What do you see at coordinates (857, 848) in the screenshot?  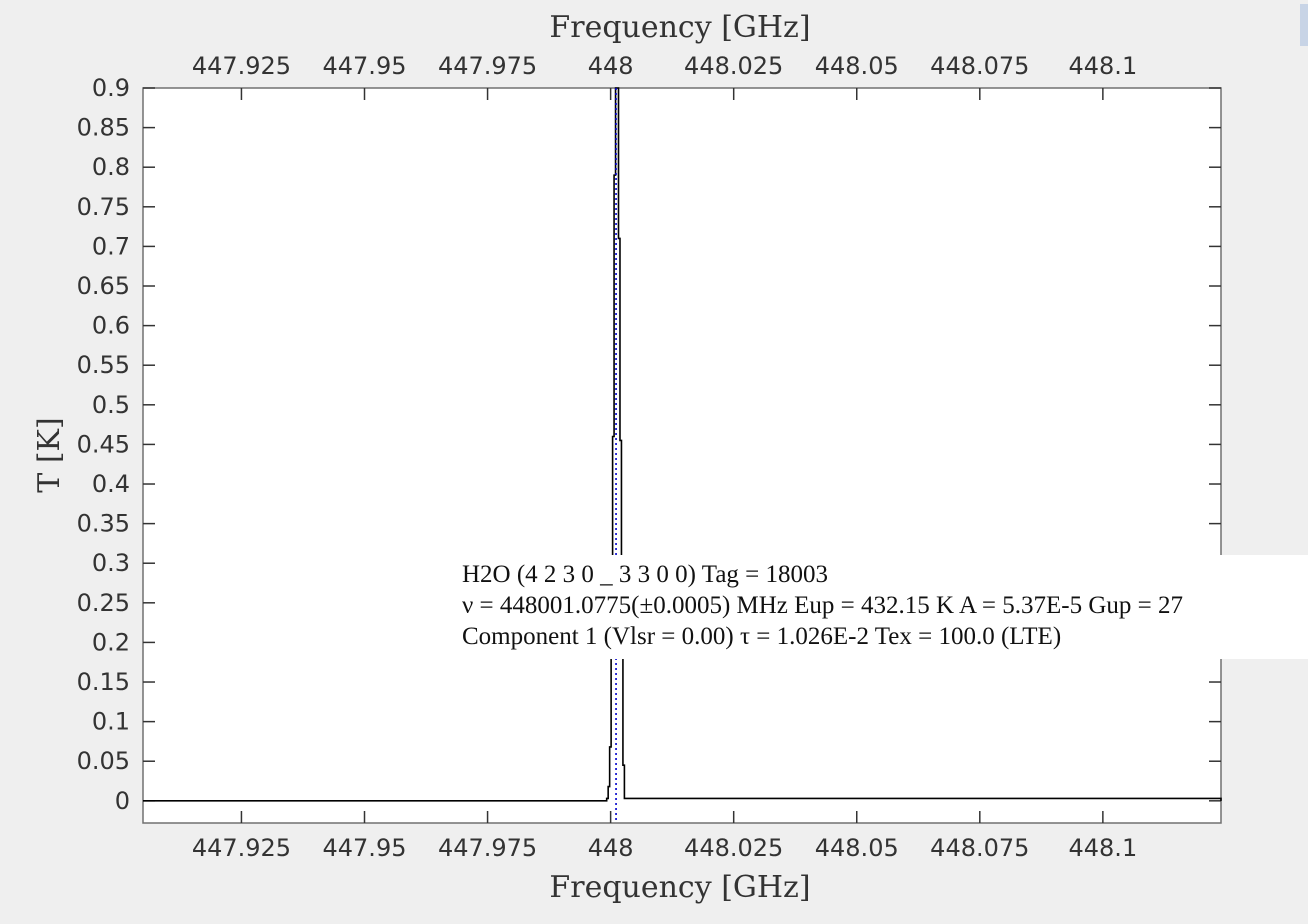 I see `x-tick-label-bottom: 448.05` at bounding box center [857, 848].